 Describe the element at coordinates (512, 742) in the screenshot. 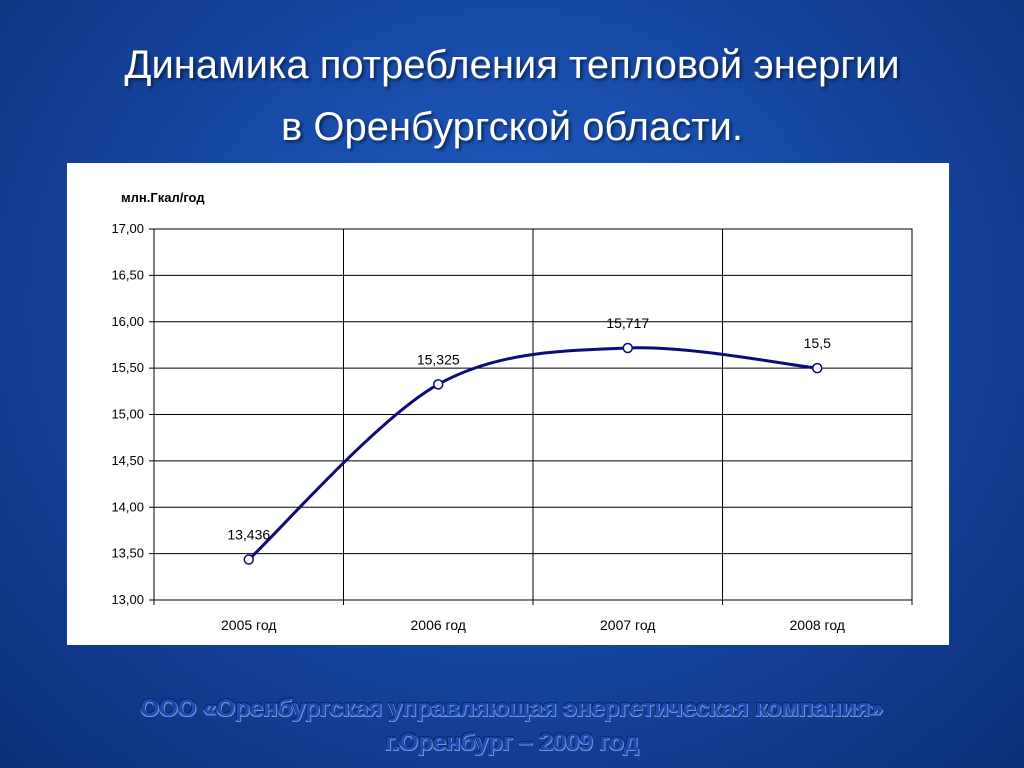

I see `footer-city-year: г.Оренбург – 2009 год` at that location.